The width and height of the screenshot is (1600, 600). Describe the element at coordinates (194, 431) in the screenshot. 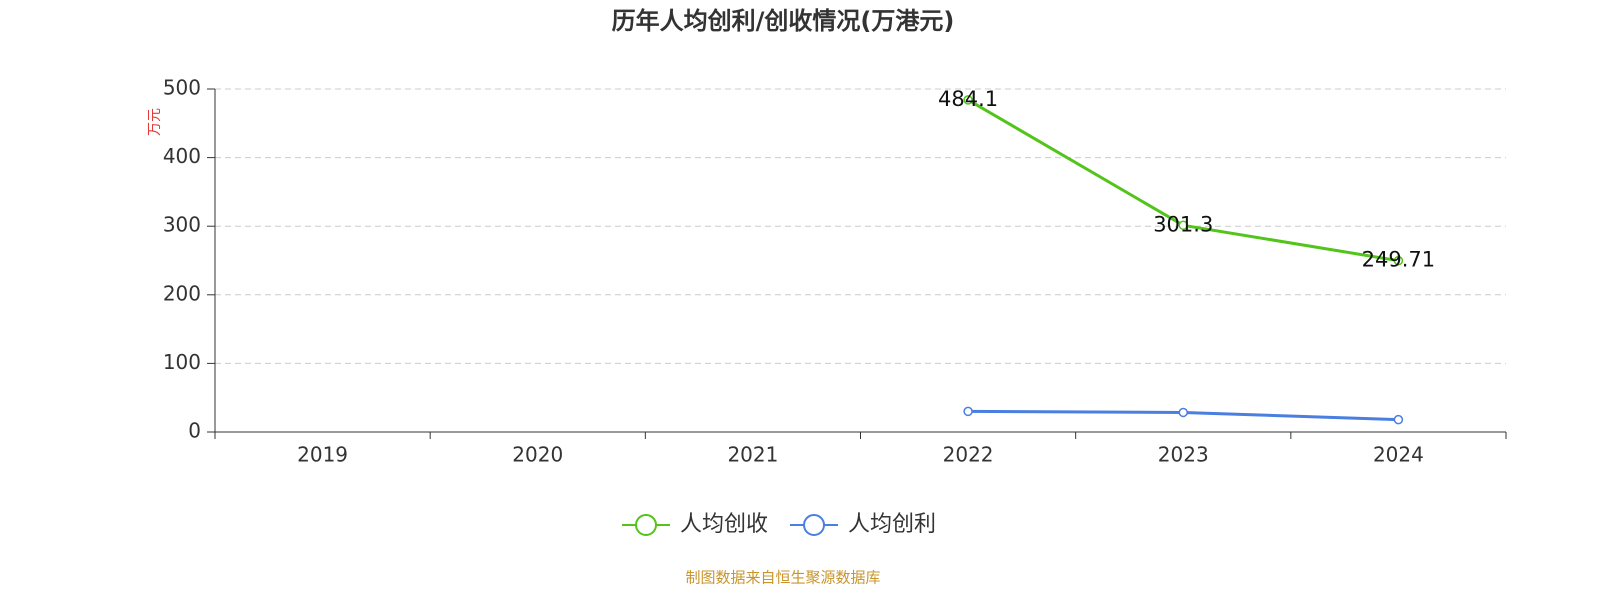

I see `y-tick-label: 0` at that location.